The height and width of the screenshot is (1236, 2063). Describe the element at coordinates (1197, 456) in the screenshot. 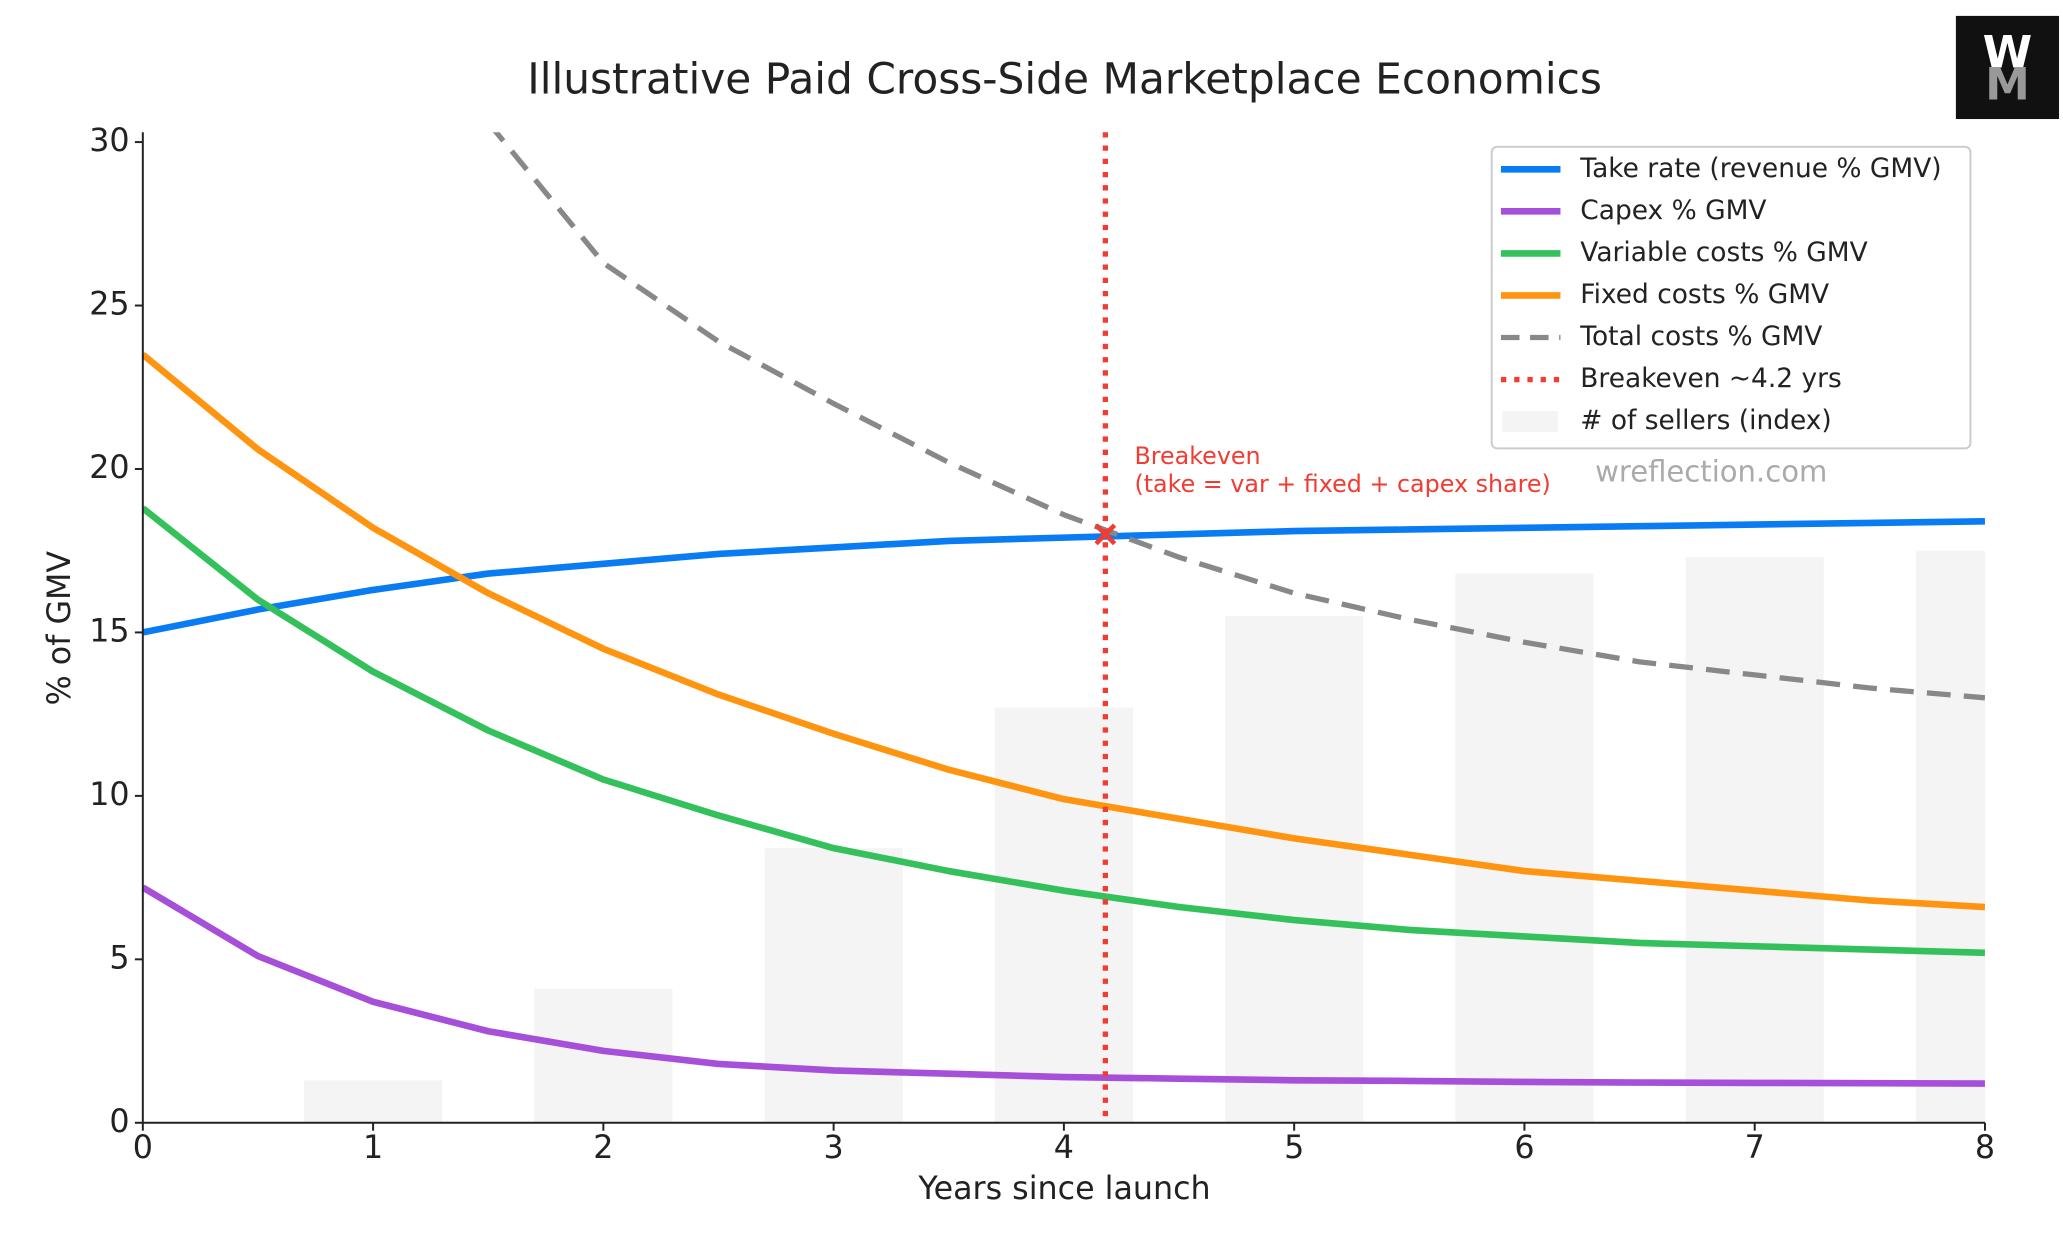

I see `annotation: Breakeven` at that location.